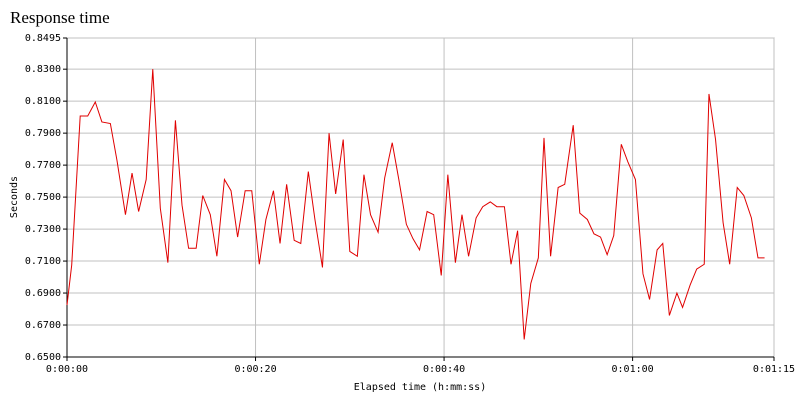 The height and width of the screenshot is (400, 800). What do you see at coordinates (43, 229) in the screenshot?
I see `y-tick-label: 0.7300` at bounding box center [43, 229].